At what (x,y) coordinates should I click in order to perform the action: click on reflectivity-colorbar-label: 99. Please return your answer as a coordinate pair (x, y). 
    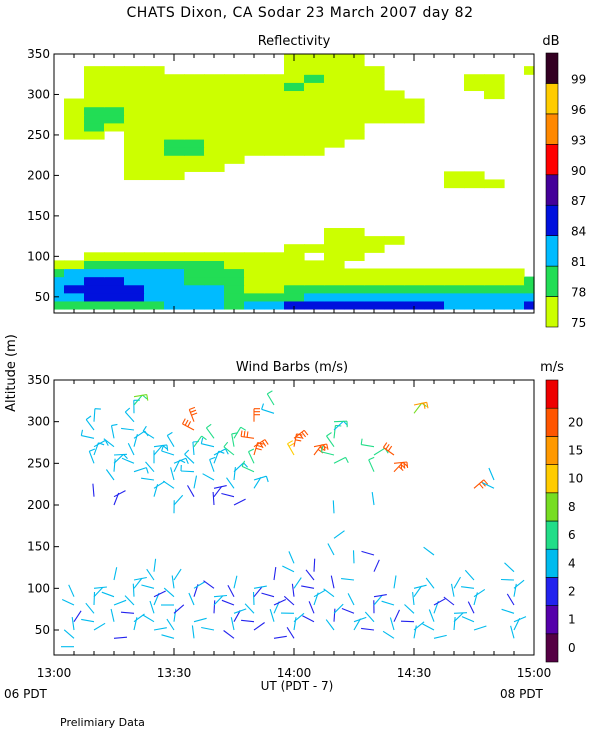
    Looking at the image, I should click on (578, 79).